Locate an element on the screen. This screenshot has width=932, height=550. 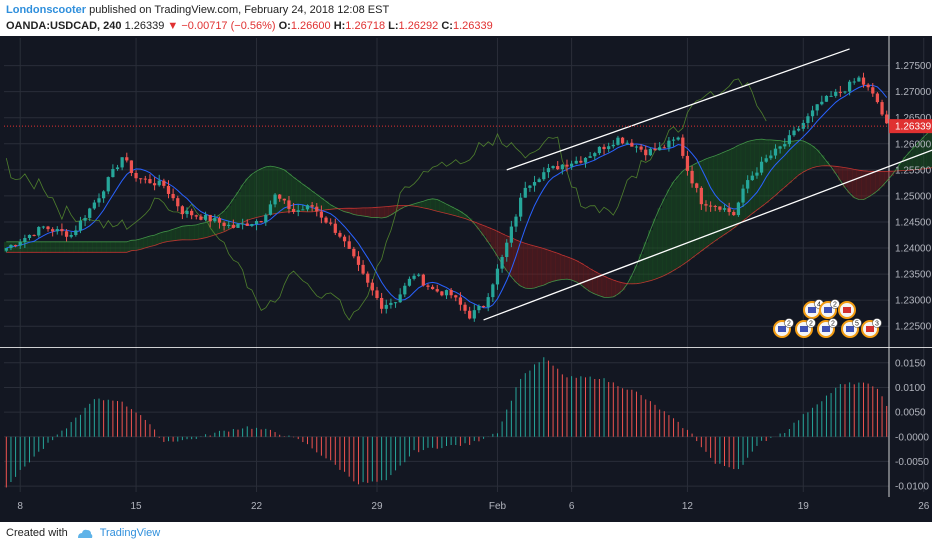
event-badges: 4 2 2 2 2 5 3 is located at coordinates (827, 318).